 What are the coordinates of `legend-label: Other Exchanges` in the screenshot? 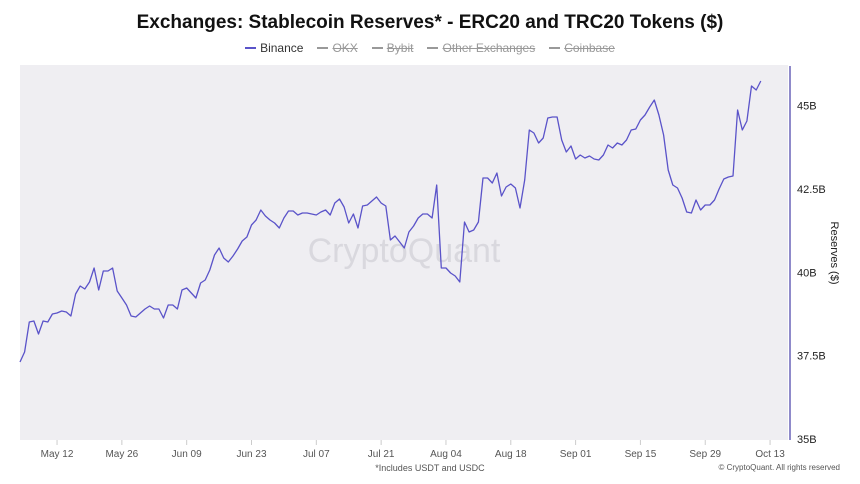 It's located at (489, 48).